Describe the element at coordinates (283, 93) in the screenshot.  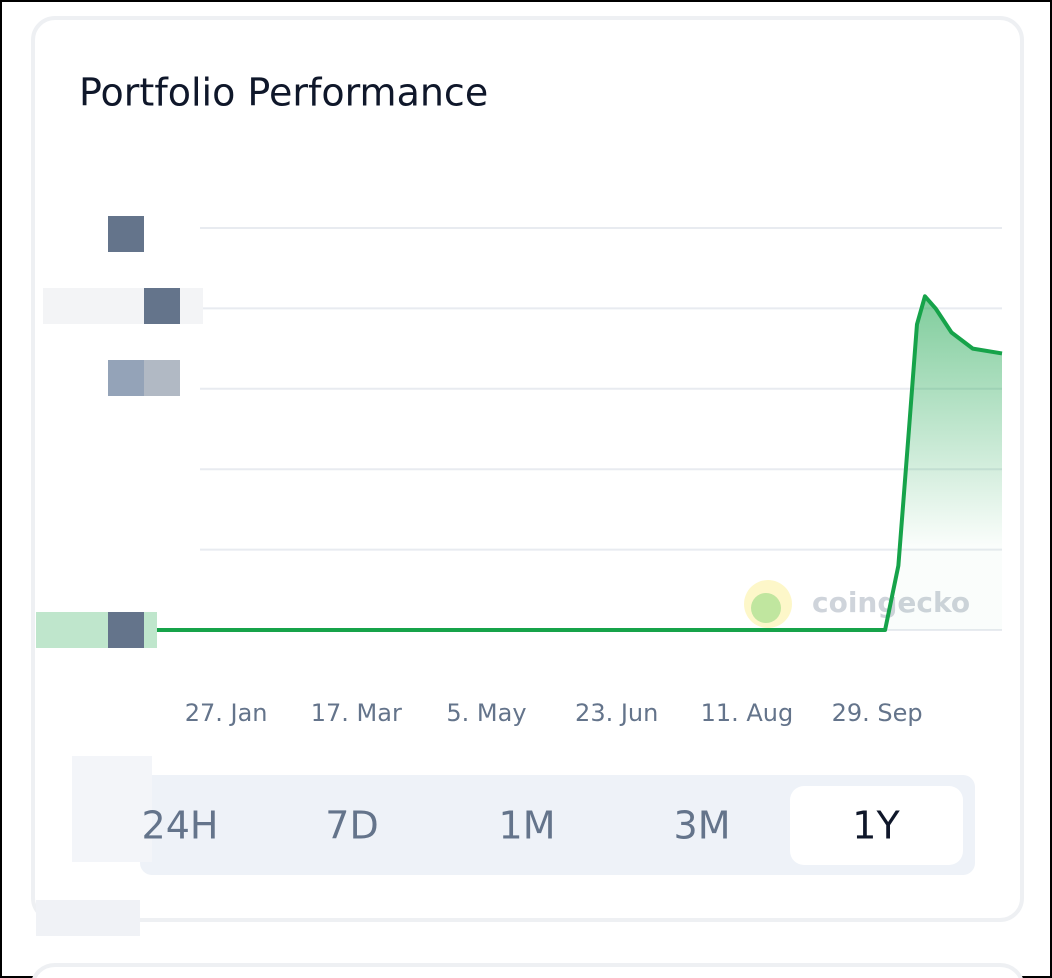
I see `card-title: Portfolio Performance` at that location.